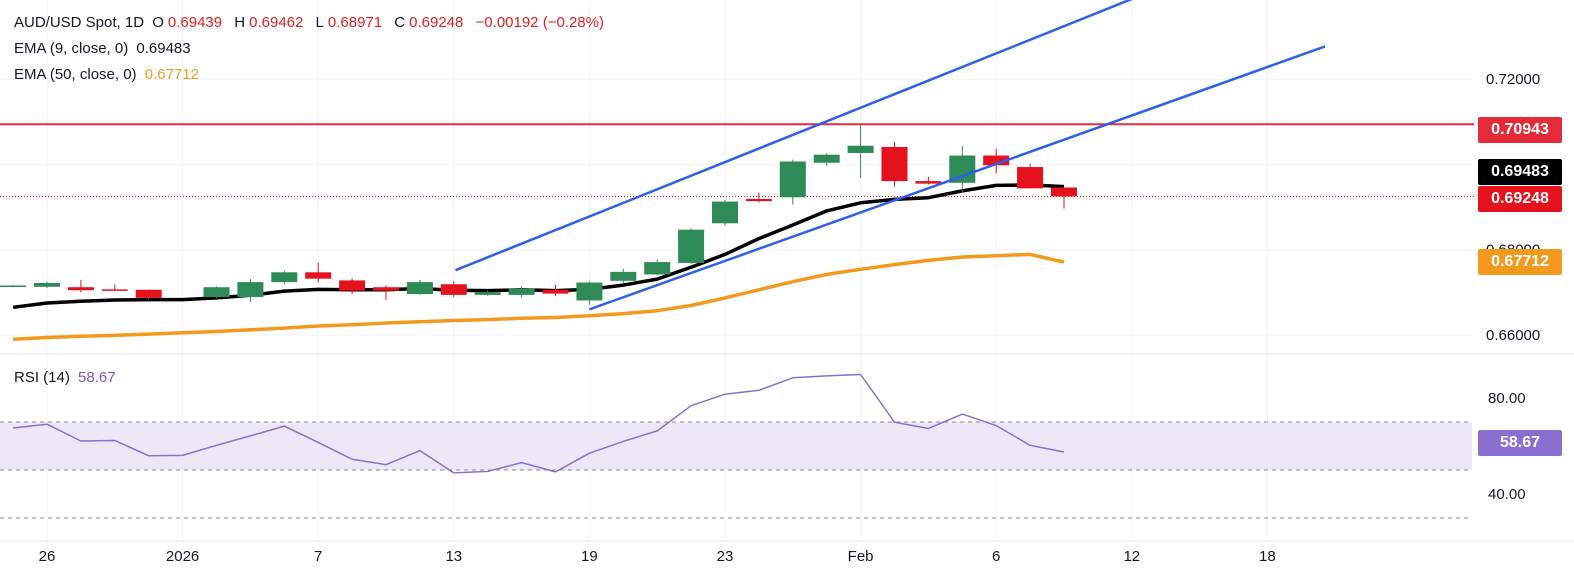 Image resolution: width=1574 pixels, height=583 pixels. I want to click on symbol-label: AUD/USD Spot, 1D, so click(79, 22).